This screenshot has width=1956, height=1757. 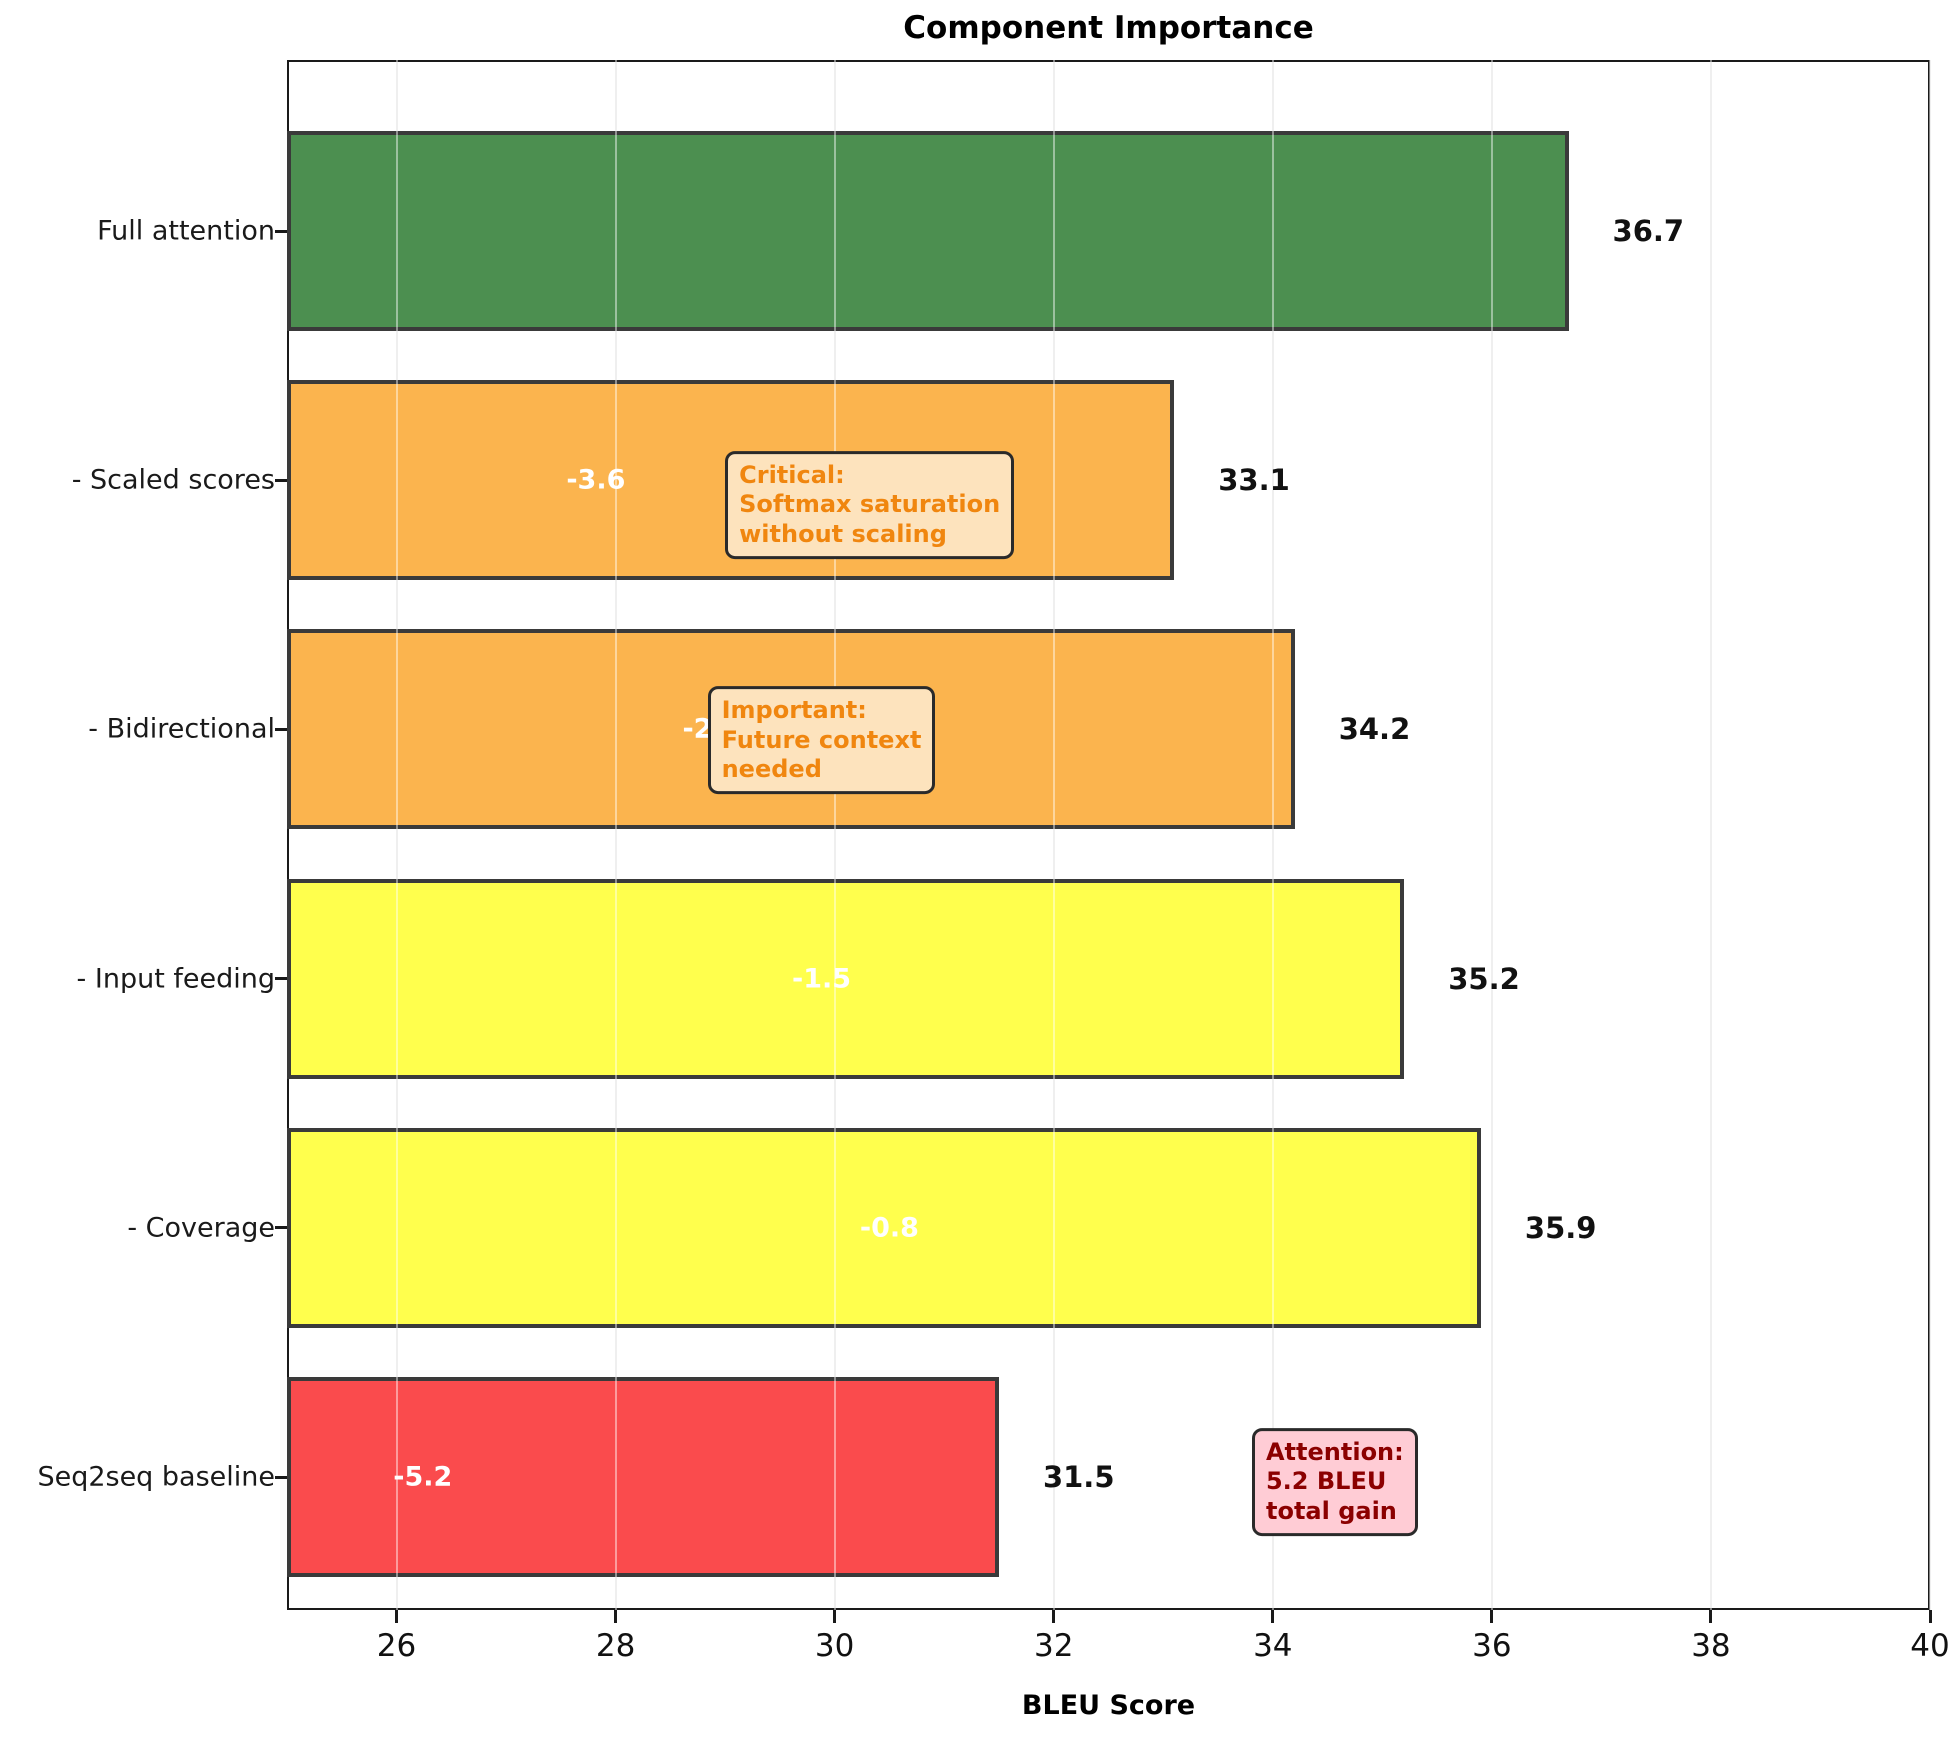 I want to click on bar-delta-label: -1.5, so click(x=821, y=979).